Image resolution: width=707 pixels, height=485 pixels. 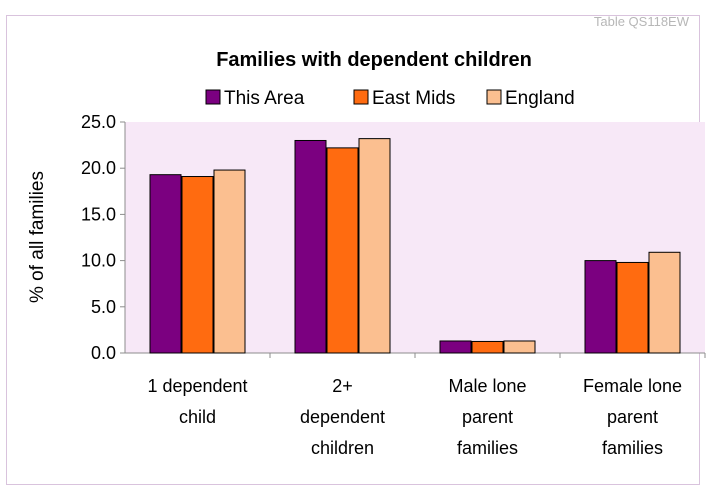 What do you see at coordinates (98, 261) in the screenshot?
I see `y-tick-label: 10.0` at bounding box center [98, 261].